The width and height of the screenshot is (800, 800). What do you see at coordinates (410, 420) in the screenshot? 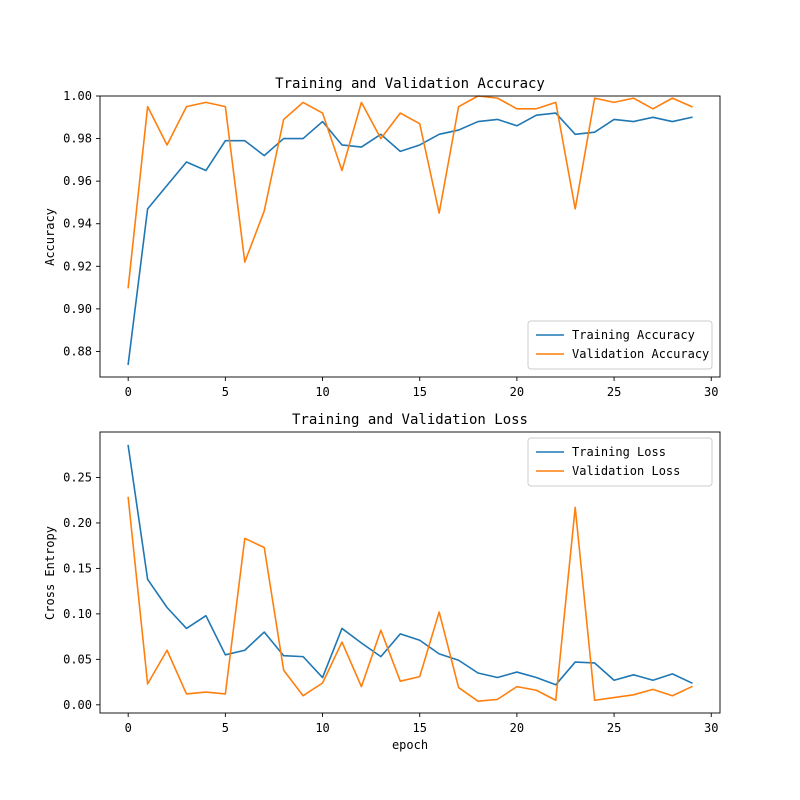
I see `loss-chart-title: Training and Validation Loss` at bounding box center [410, 420].